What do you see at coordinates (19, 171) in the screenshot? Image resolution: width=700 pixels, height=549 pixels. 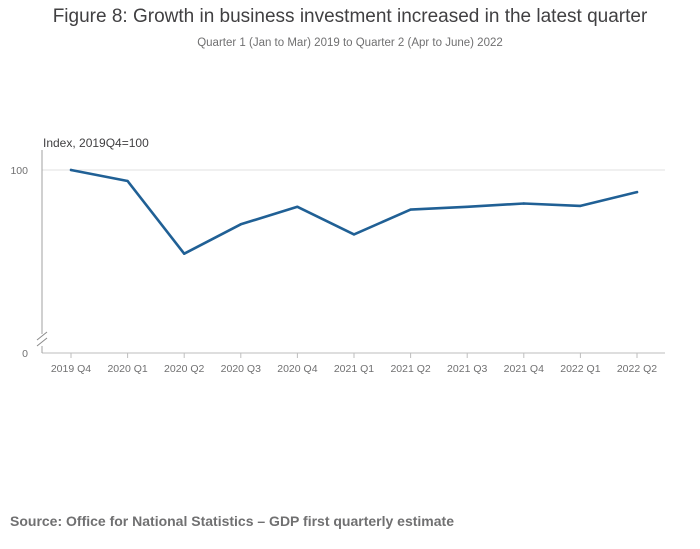 I see `y-tick-label: 100` at bounding box center [19, 171].